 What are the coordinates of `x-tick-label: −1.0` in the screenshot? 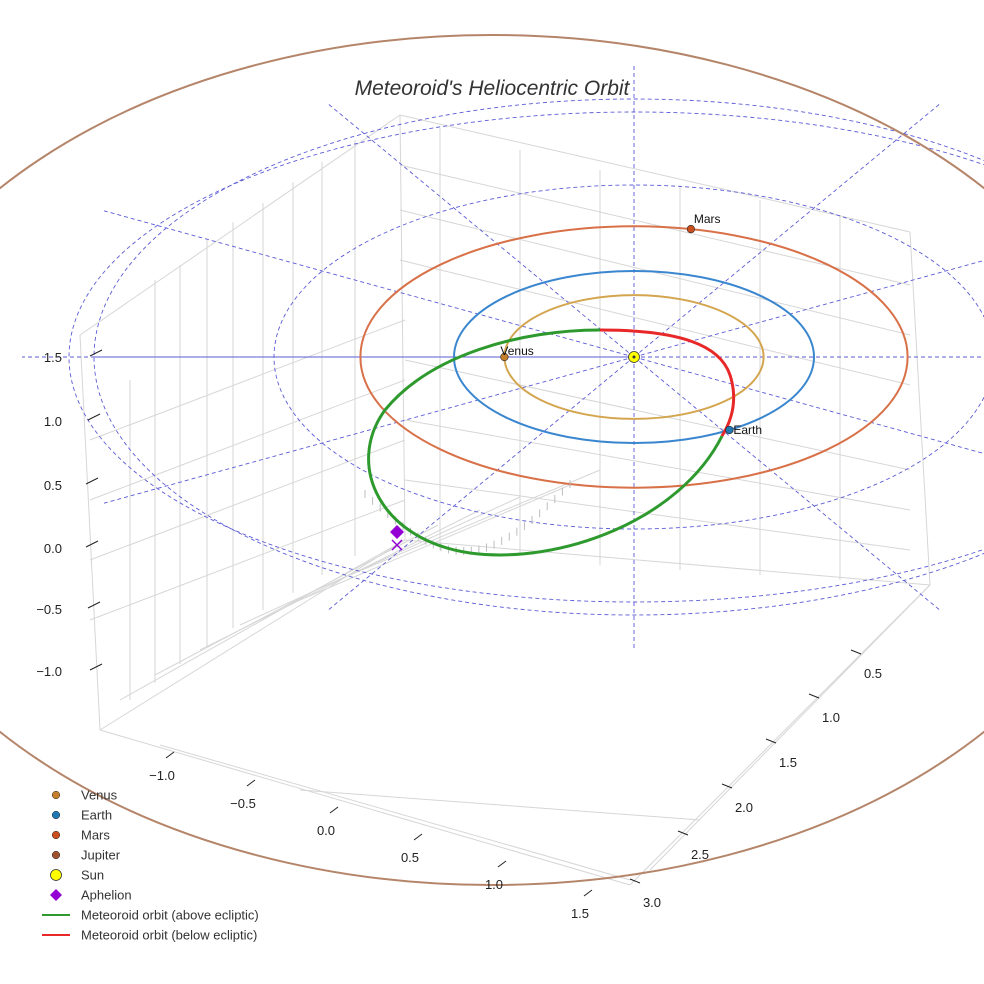 It's located at (162, 775).